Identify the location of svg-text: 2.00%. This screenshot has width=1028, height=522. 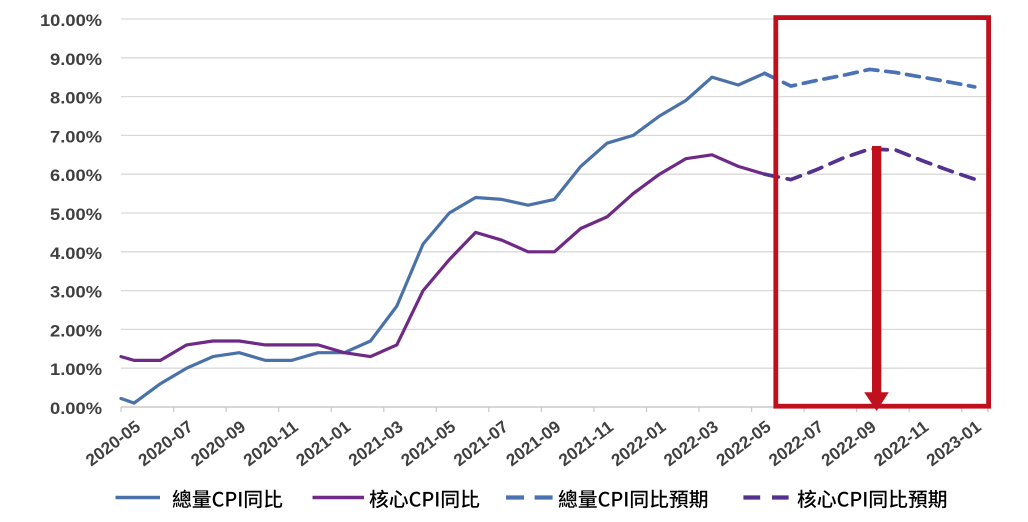
(76, 330).